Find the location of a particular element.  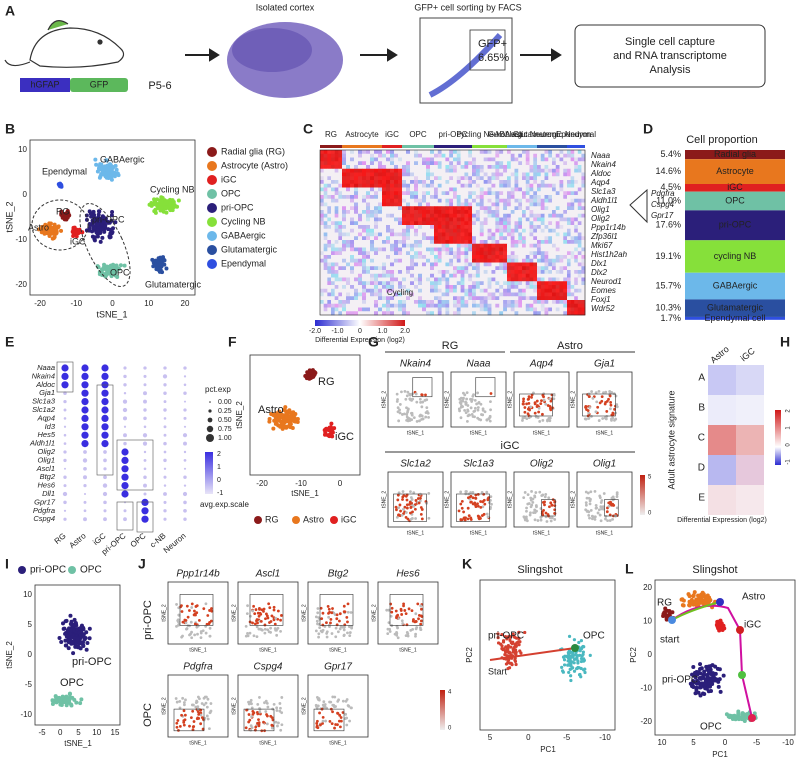

gene-title: Slc1a2 is located at coordinates (415, 464).